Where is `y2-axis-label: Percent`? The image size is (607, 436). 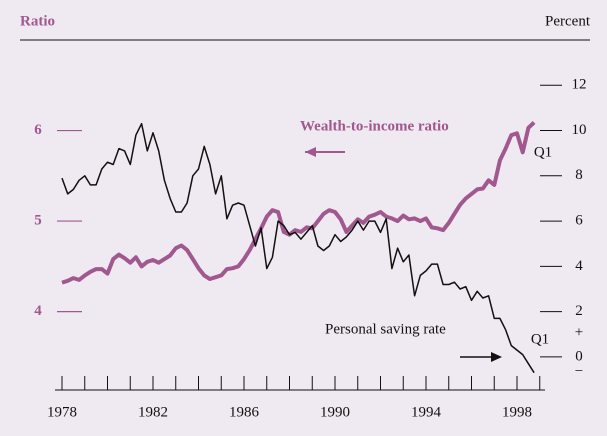 y2-axis-label: Percent is located at coordinates (568, 21).